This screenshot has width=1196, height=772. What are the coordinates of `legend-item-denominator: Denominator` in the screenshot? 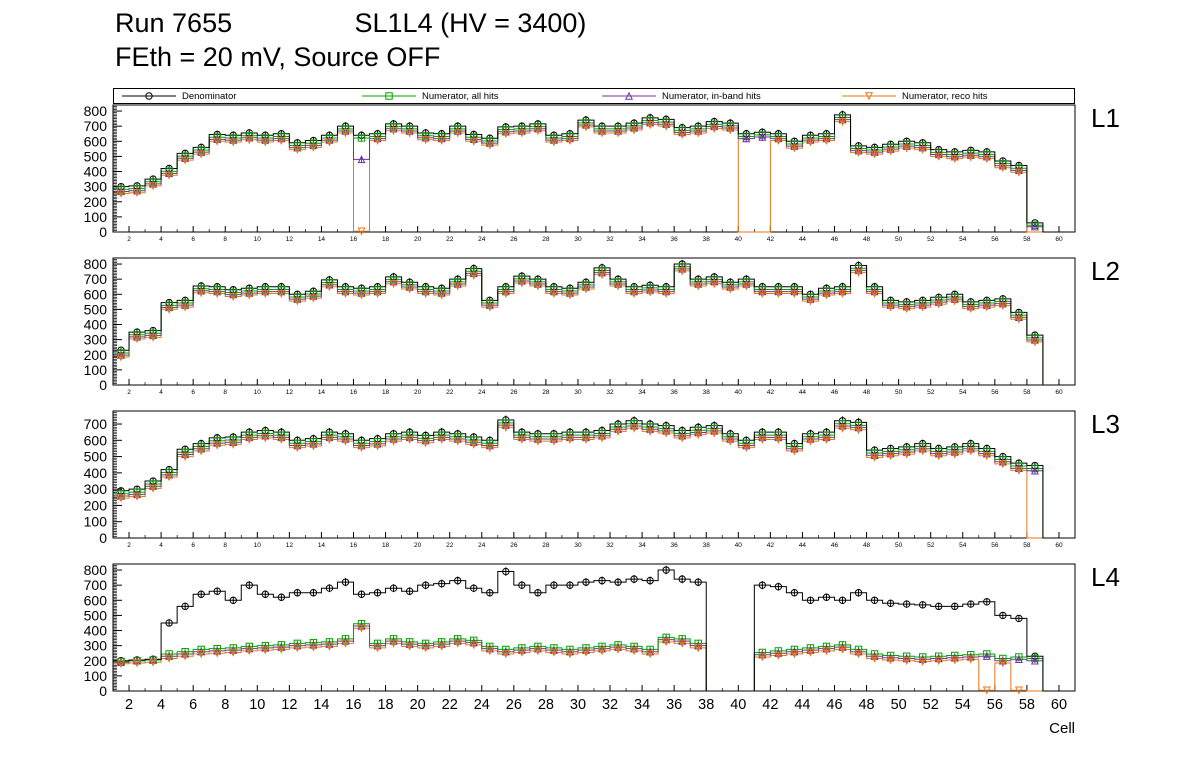 It's located at (234, 96).